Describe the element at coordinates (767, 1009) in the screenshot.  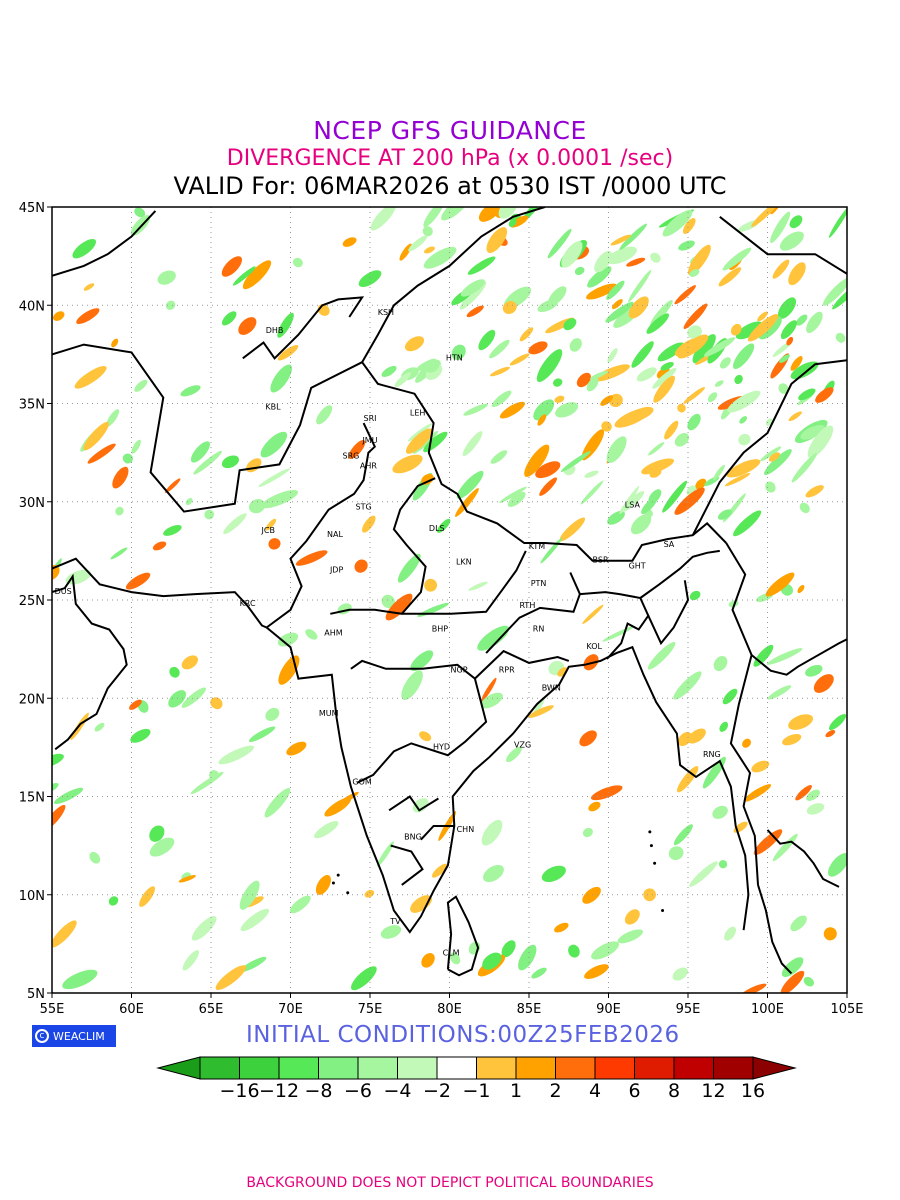
I see `lon-label: 100E` at that location.